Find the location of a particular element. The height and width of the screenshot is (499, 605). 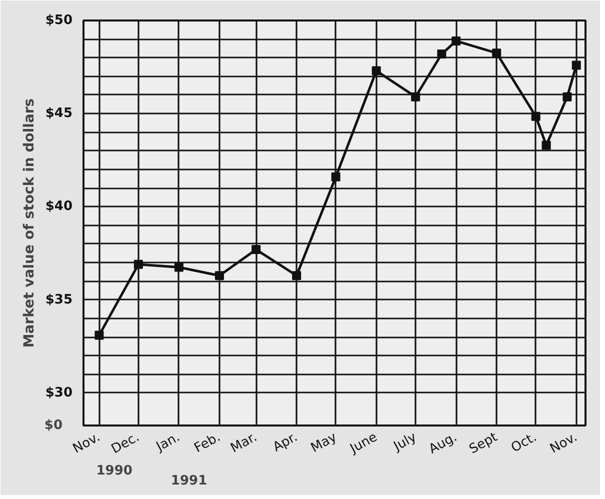

y-tick-label: $30 is located at coordinates (59, 392).